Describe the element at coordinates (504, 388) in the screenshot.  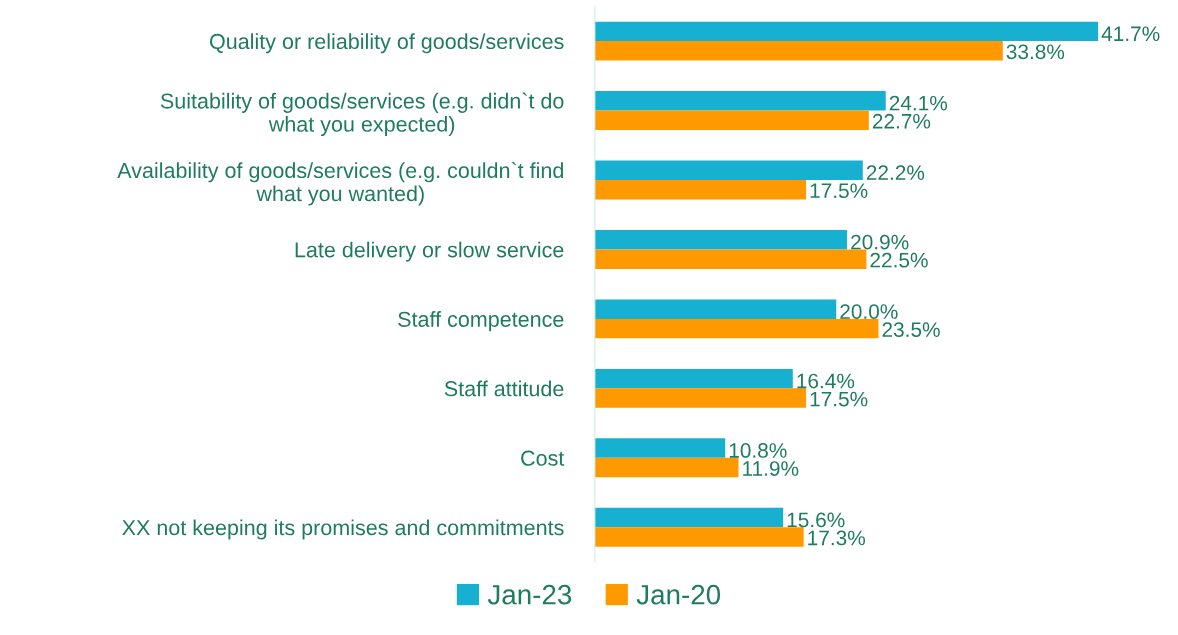
I see `y-tick-label: Staff attitude` at that location.